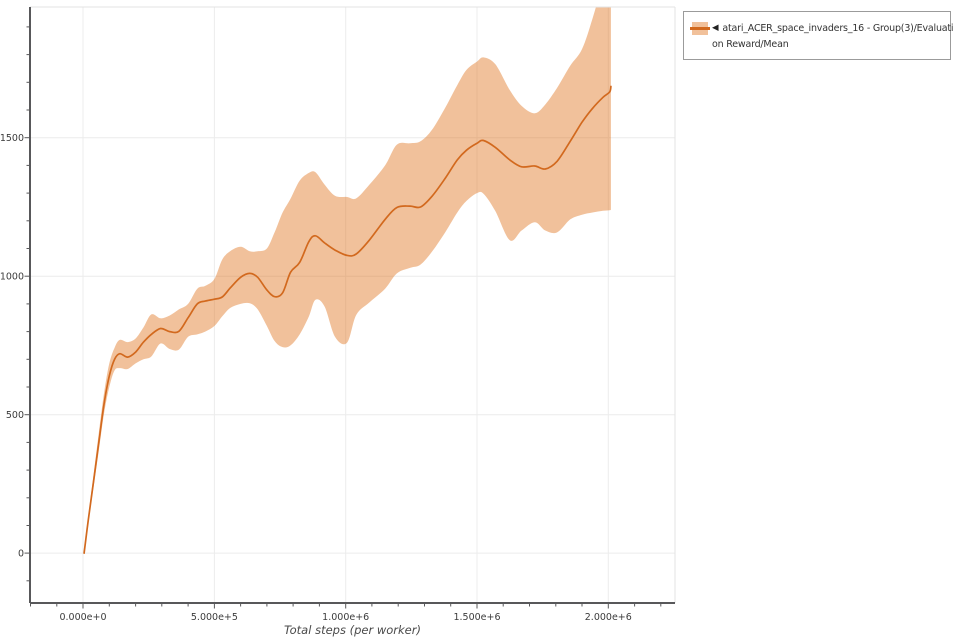 The width and height of the screenshot is (960, 640). I want to click on x-tick-label: 1.000e+6, so click(345, 617).